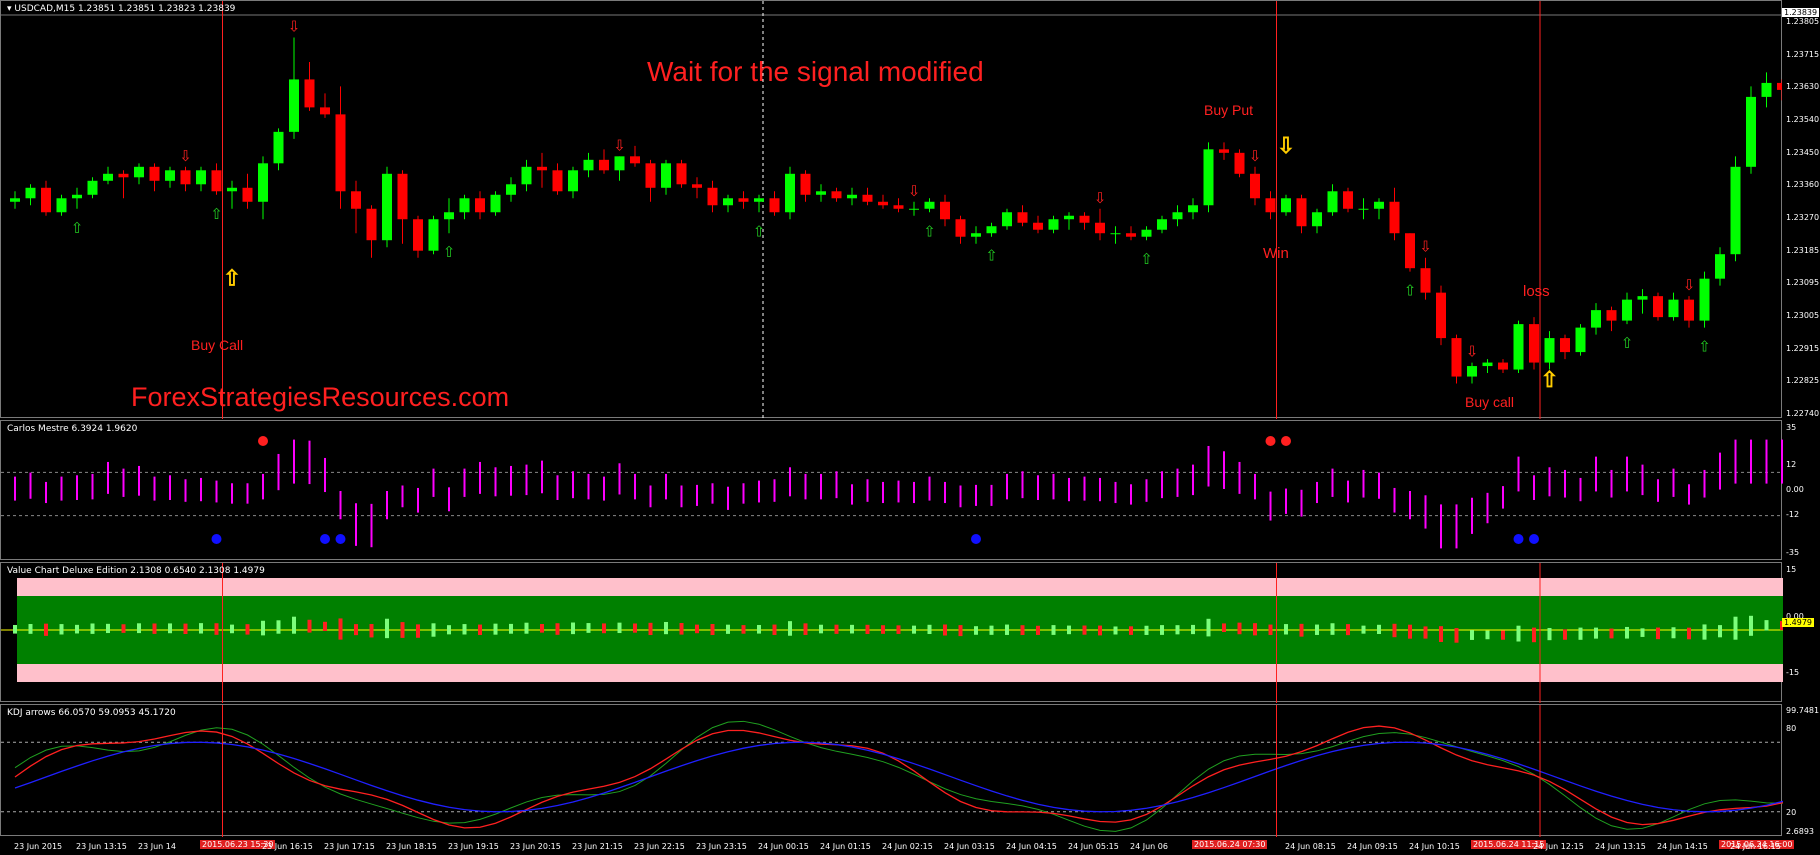 The height and width of the screenshot is (855, 1820). What do you see at coordinates (320, 397) in the screenshot?
I see `watermark-text: ForexStrategiesResources.com` at bounding box center [320, 397].